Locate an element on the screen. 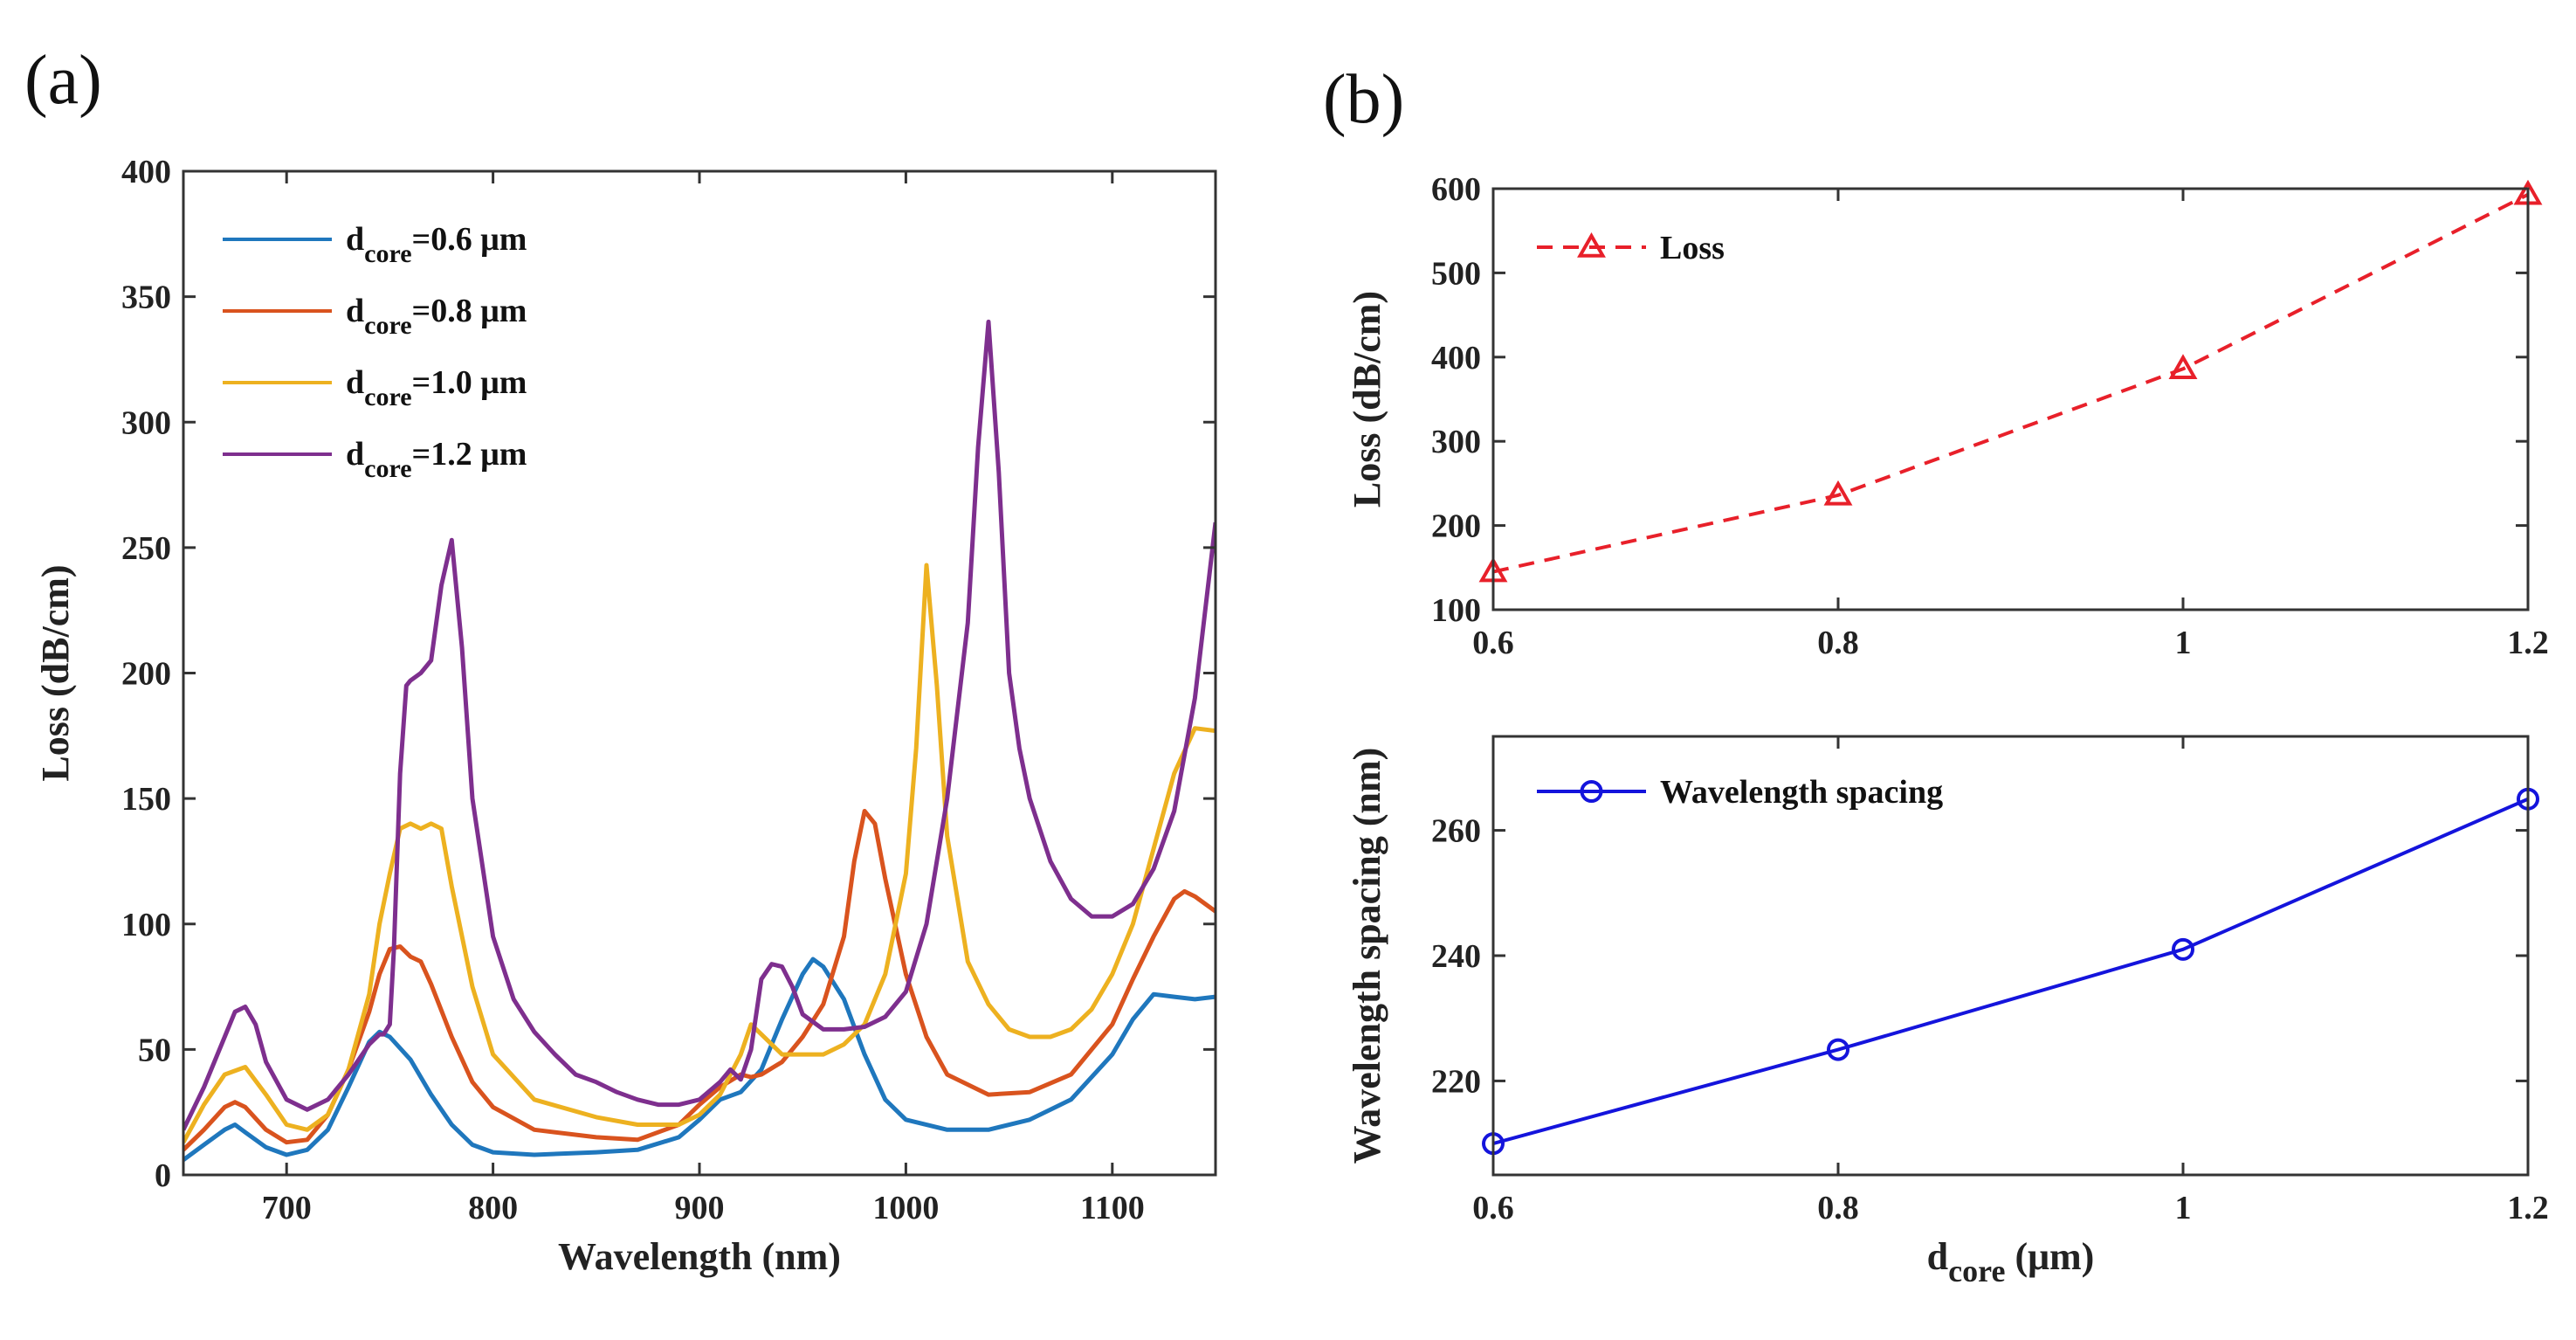 Image resolution: width=2576 pixels, height=1340 pixels. legend-b-bottom: Wavelength spacing is located at coordinates (1740, 792).